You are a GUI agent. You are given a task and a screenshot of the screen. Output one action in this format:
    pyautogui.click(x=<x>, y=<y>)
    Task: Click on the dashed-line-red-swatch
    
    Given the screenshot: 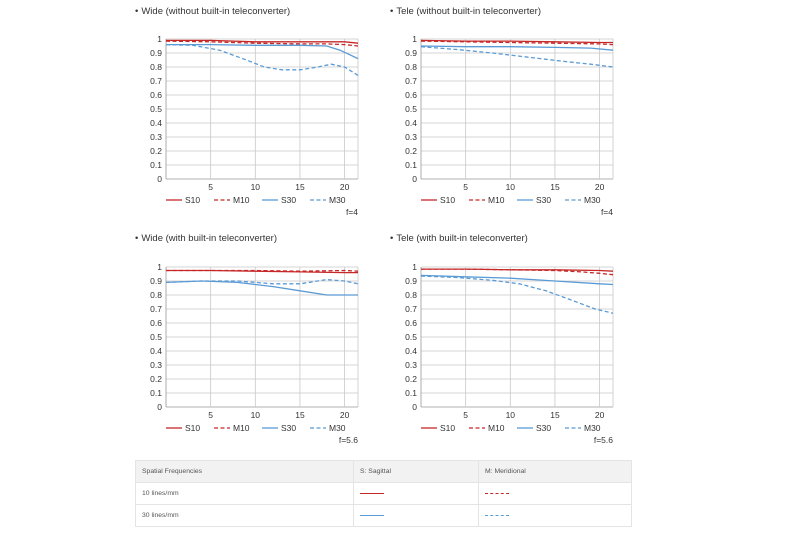 What is the action you would take?
    pyautogui.click(x=497, y=493)
    